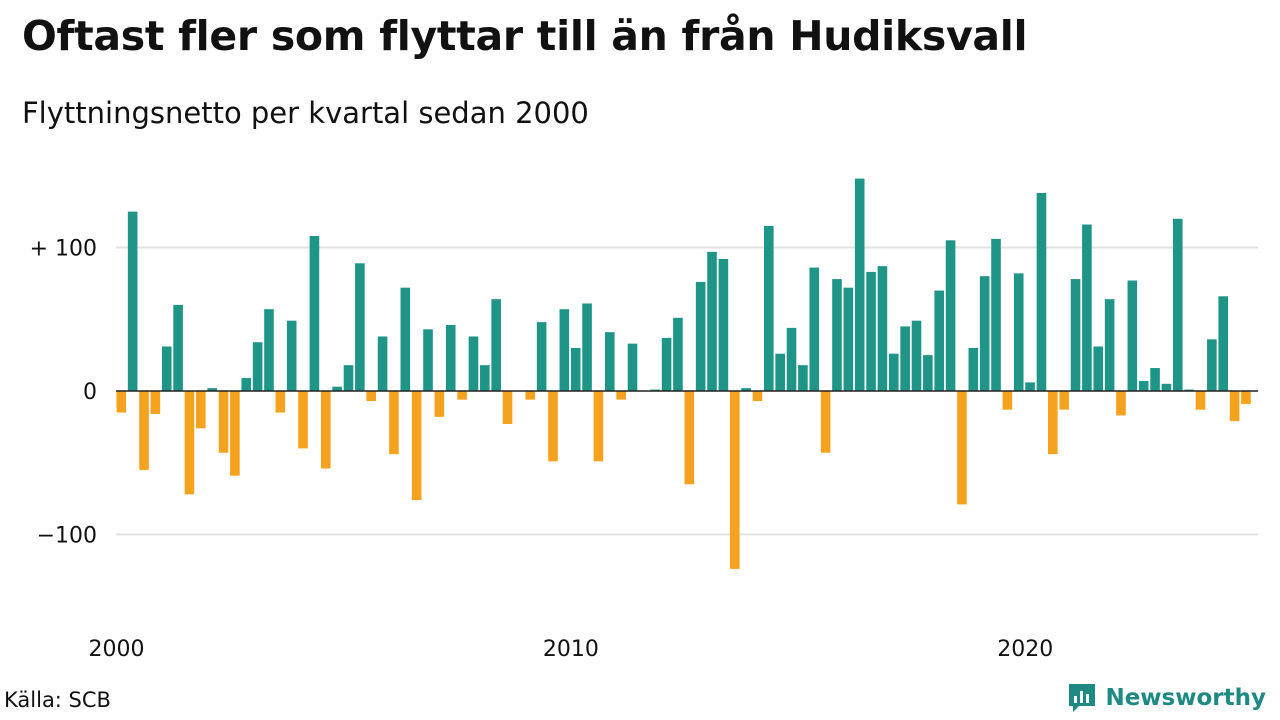 Image resolution: width=1280 pixels, height=720 pixels. I want to click on y-tick-label: + 100, so click(63, 249).